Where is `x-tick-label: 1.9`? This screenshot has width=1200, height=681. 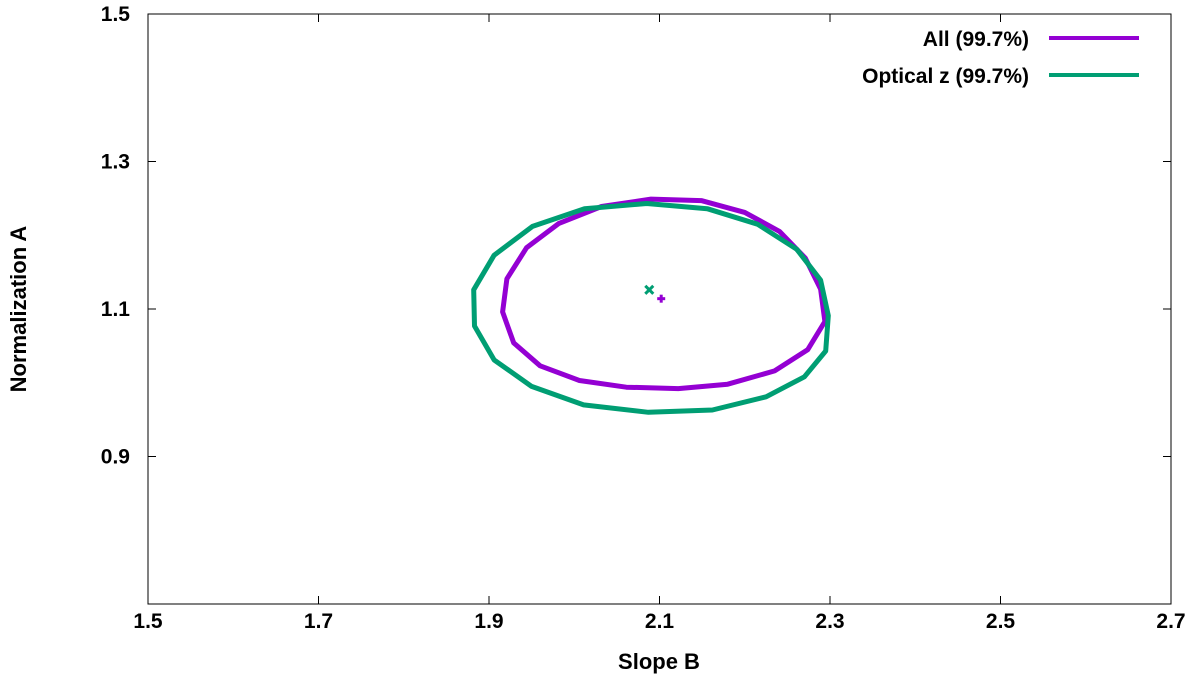
x-tick-label: 1.9 is located at coordinates (488, 621).